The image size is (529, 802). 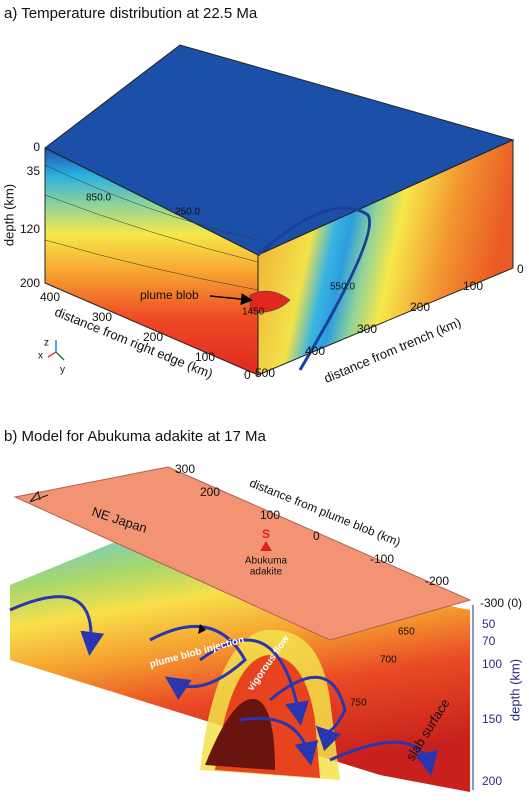 I want to click on depth-tick: 0, so click(x=36, y=147).